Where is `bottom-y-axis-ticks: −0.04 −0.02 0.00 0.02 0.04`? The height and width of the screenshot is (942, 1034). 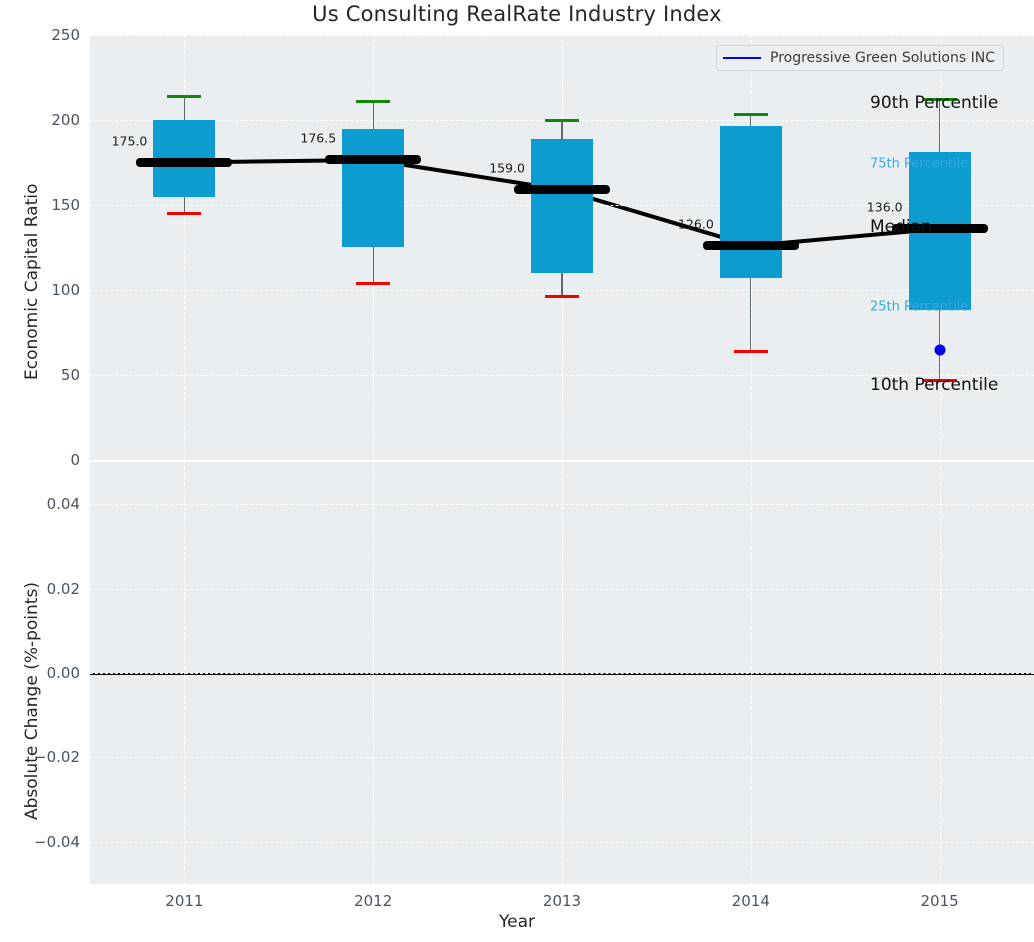 bottom-y-axis-ticks: −0.04 −0.02 0.00 0.02 0.04 is located at coordinates (40, 673).